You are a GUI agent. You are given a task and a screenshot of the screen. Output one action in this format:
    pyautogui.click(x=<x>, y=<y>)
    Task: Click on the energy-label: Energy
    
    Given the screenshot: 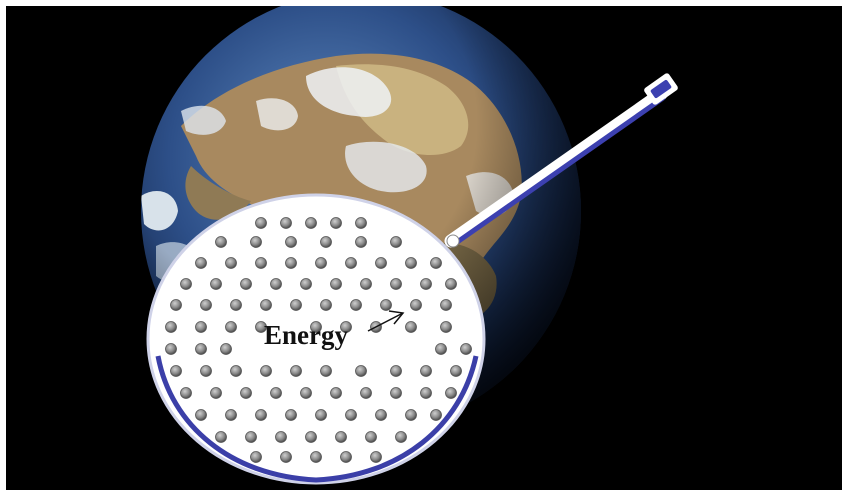 What is the action you would take?
    pyautogui.click(x=306, y=335)
    